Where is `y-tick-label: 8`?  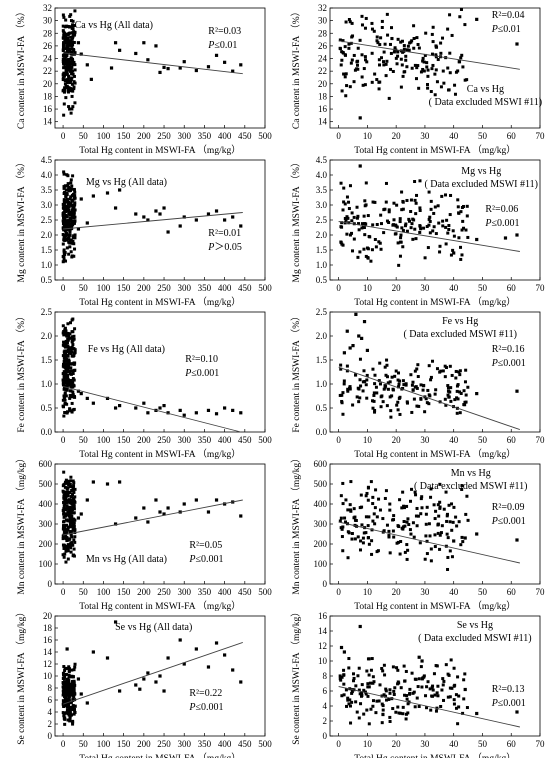
y-tick-label: 8 is located at coordinates (50, 688).